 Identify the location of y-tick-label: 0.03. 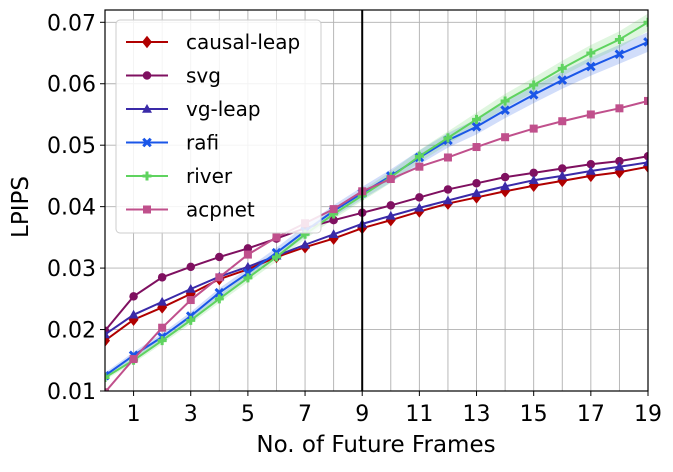
(71, 269).